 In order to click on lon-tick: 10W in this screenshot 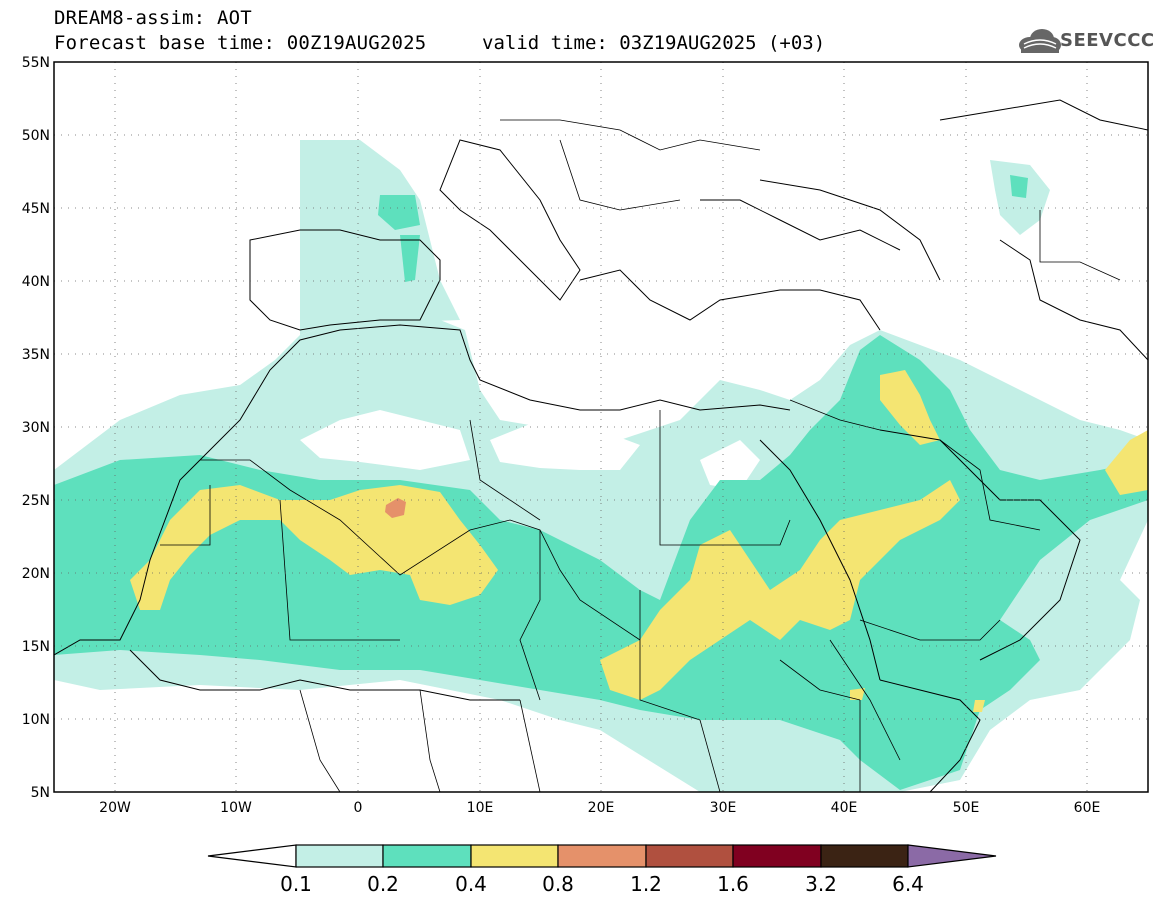, I will do `click(236, 808)`.